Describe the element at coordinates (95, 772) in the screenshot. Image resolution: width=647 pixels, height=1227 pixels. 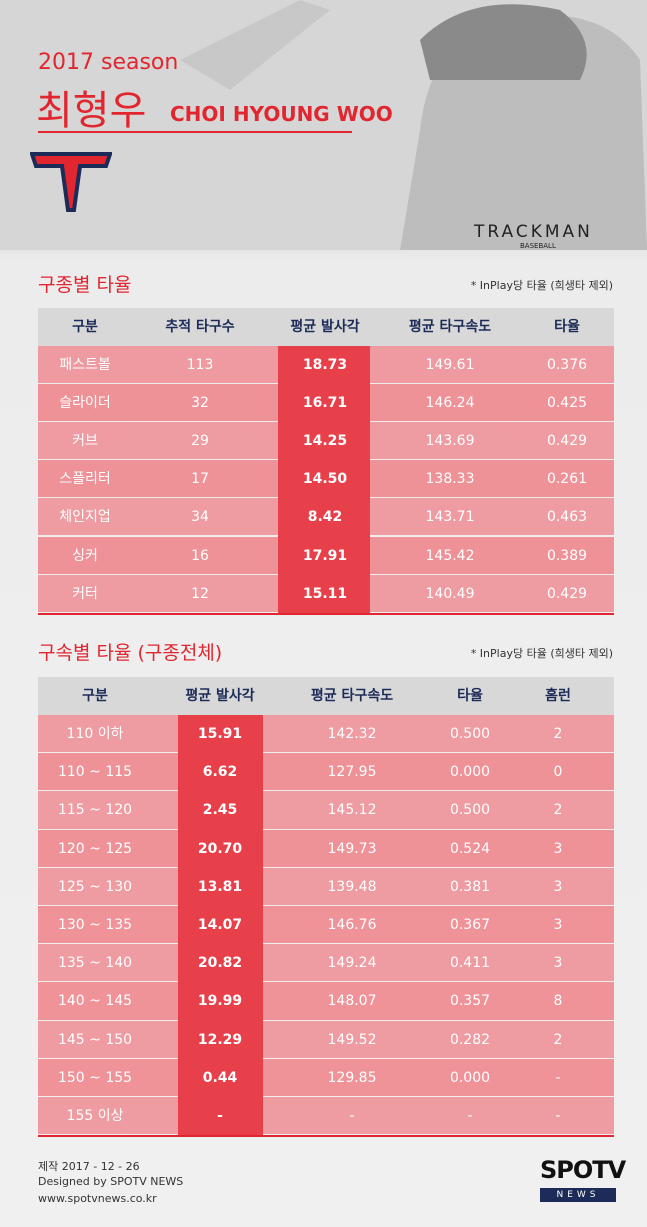
I see `table-cell: 110 ~ 115` at that location.